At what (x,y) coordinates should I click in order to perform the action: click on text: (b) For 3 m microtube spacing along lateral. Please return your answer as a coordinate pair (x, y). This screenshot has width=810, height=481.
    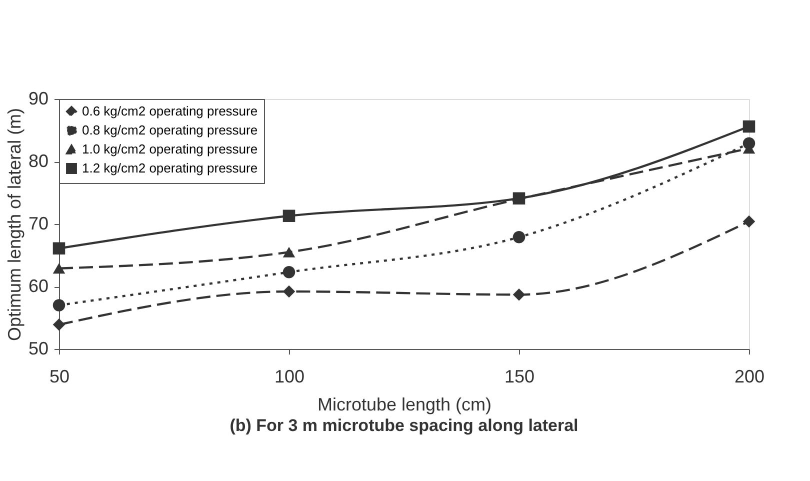
    Looking at the image, I should click on (404, 425).